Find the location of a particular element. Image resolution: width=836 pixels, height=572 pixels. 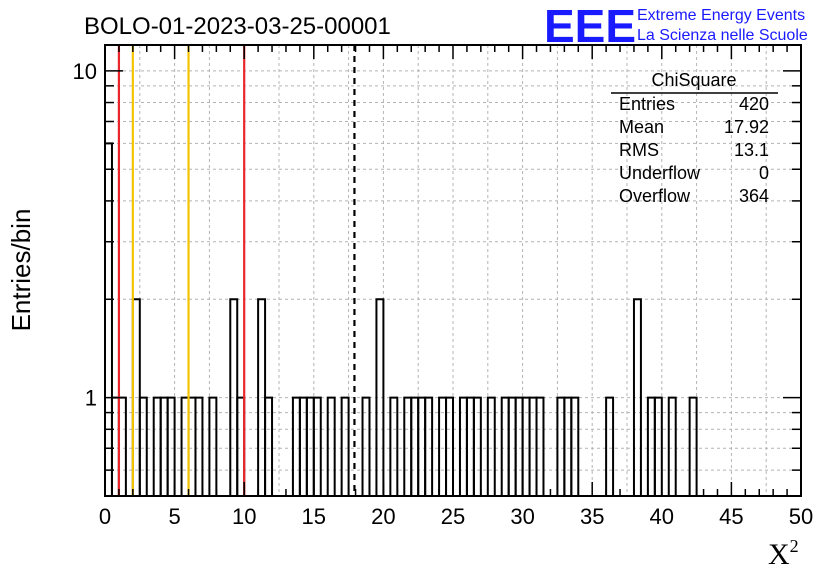

y-tick-label: 10 is located at coordinates (85, 71).